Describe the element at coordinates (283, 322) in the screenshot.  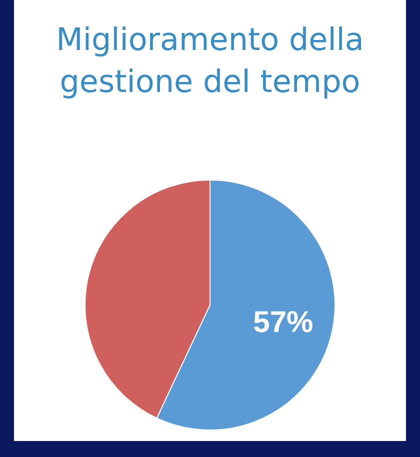
I see `data-label: 57%` at that location.